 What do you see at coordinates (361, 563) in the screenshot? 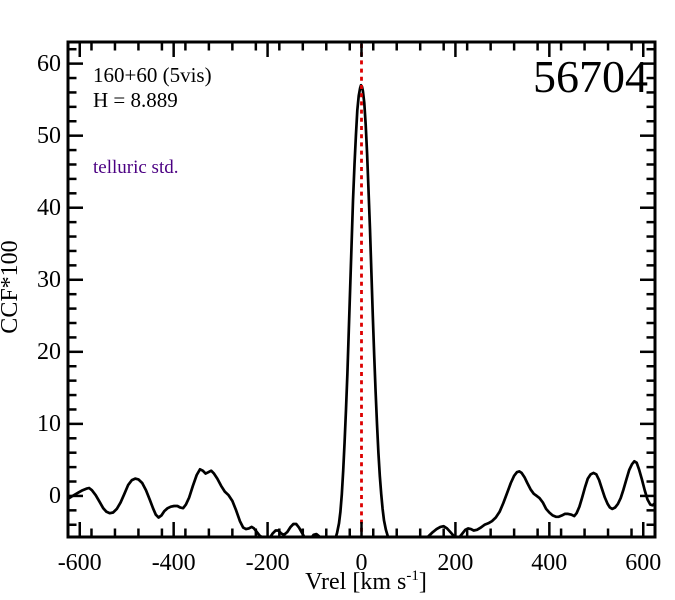
I see `x-tick-label: 0` at bounding box center [361, 563].